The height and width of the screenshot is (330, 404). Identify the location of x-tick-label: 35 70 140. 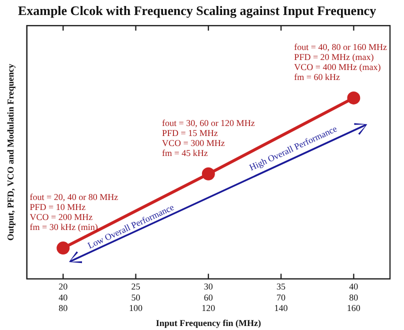
(281, 298).